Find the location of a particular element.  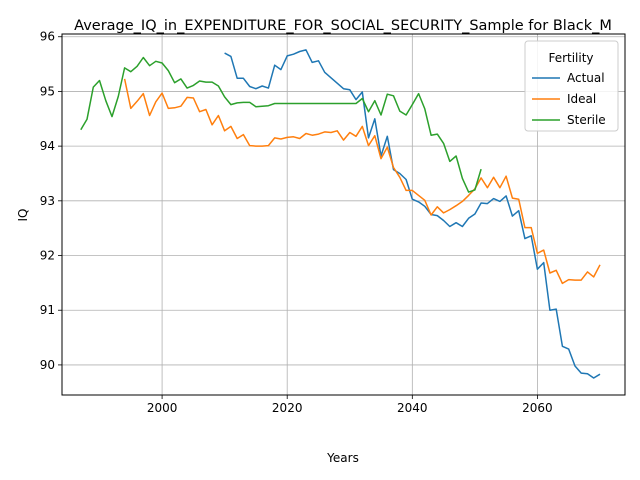

legend-box is located at coordinates (571, 86).